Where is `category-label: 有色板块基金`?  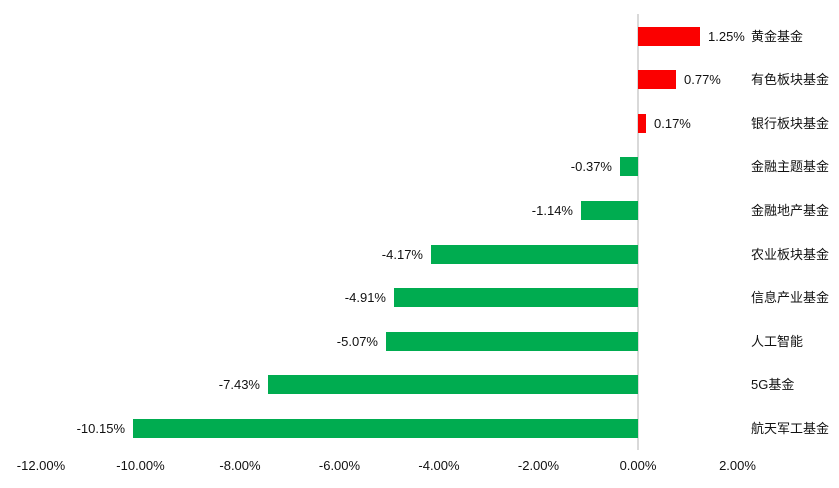 category-label: 有色板块基金 is located at coordinates (790, 79).